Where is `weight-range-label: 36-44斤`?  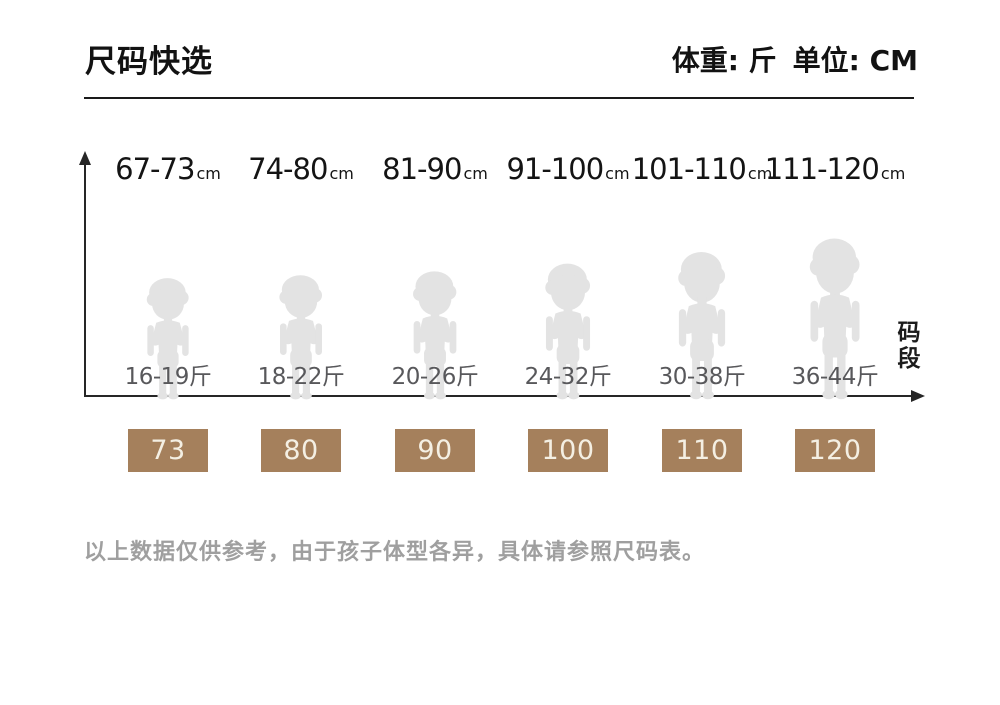
weight-range-label: 36-44斤 is located at coordinates (835, 377).